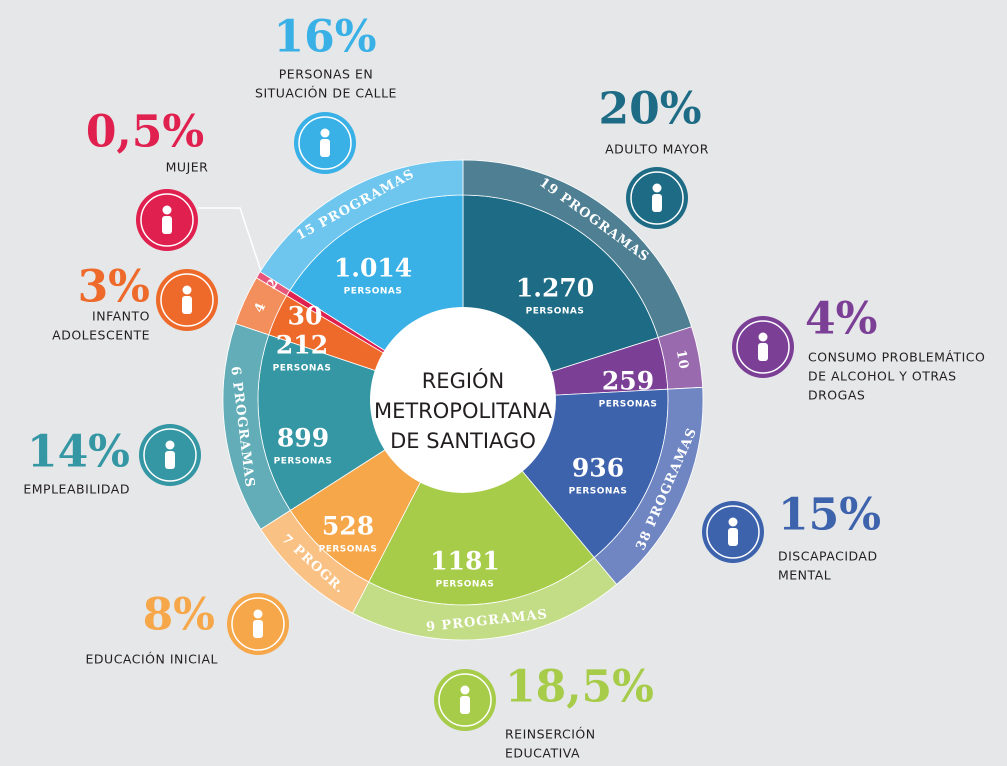  What do you see at coordinates (303, 438) in the screenshot?
I see `persons-value: 899` at bounding box center [303, 438].